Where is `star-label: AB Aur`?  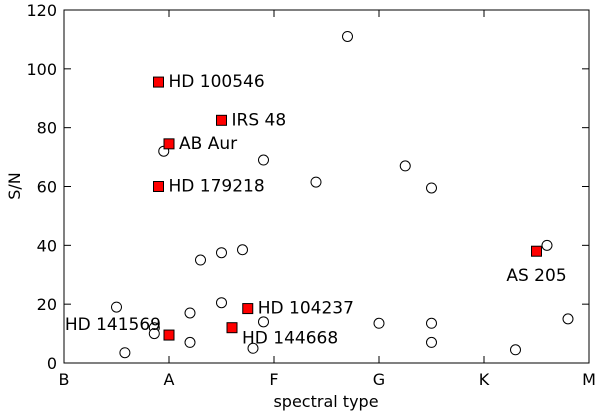
star-label: AB Aur is located at coordinates (208, 144).